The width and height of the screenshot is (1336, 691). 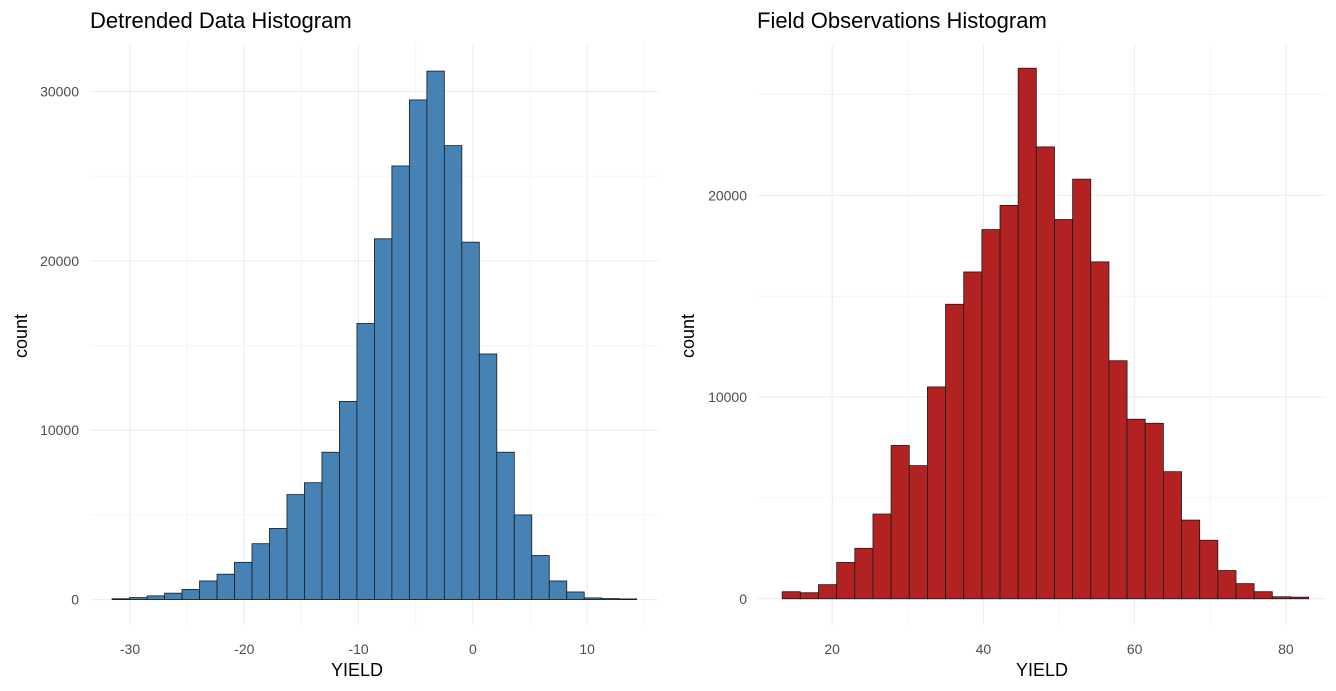 What do you see at coordinates (75, 600) in the screenshot?
I see `detrended-y-tick-label: 0` at bounding box center [75, 600].